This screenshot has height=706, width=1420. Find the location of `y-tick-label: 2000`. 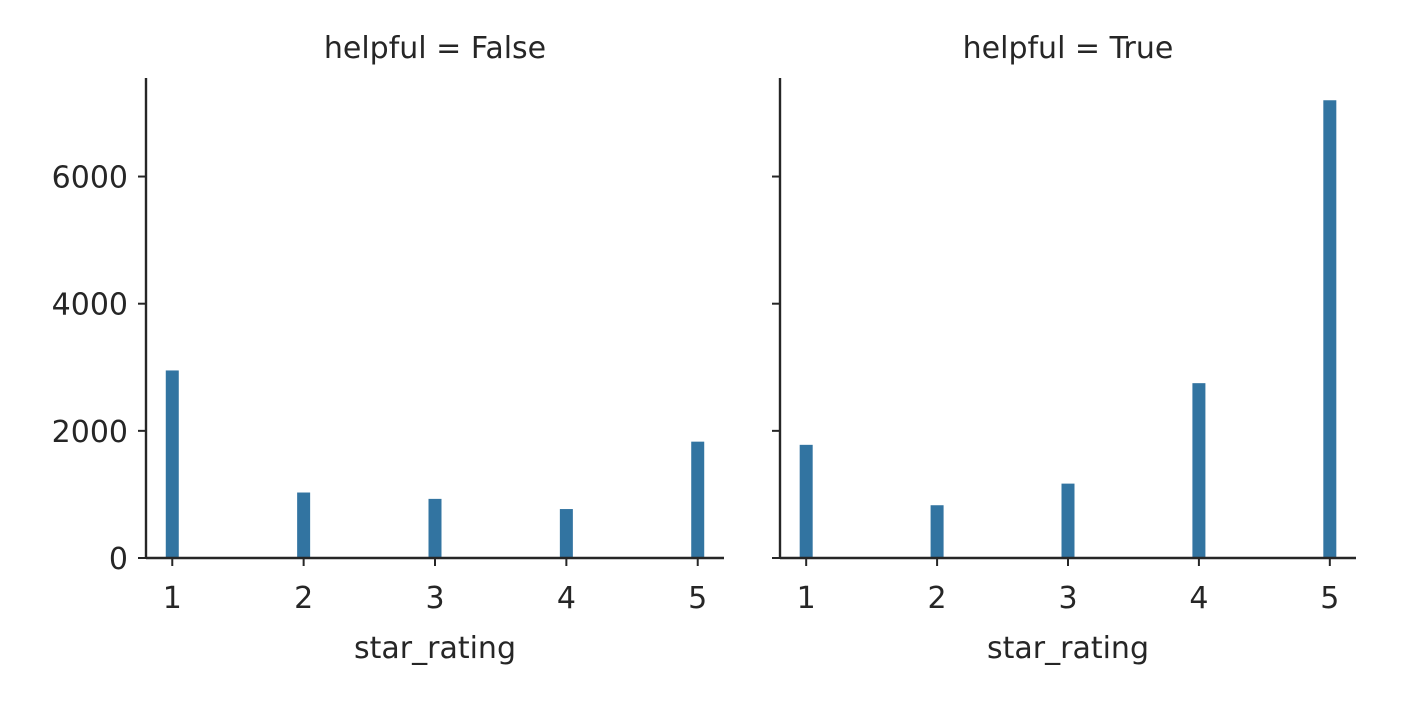

y-tick-label: 2000 is located at coordinates (90, 432).